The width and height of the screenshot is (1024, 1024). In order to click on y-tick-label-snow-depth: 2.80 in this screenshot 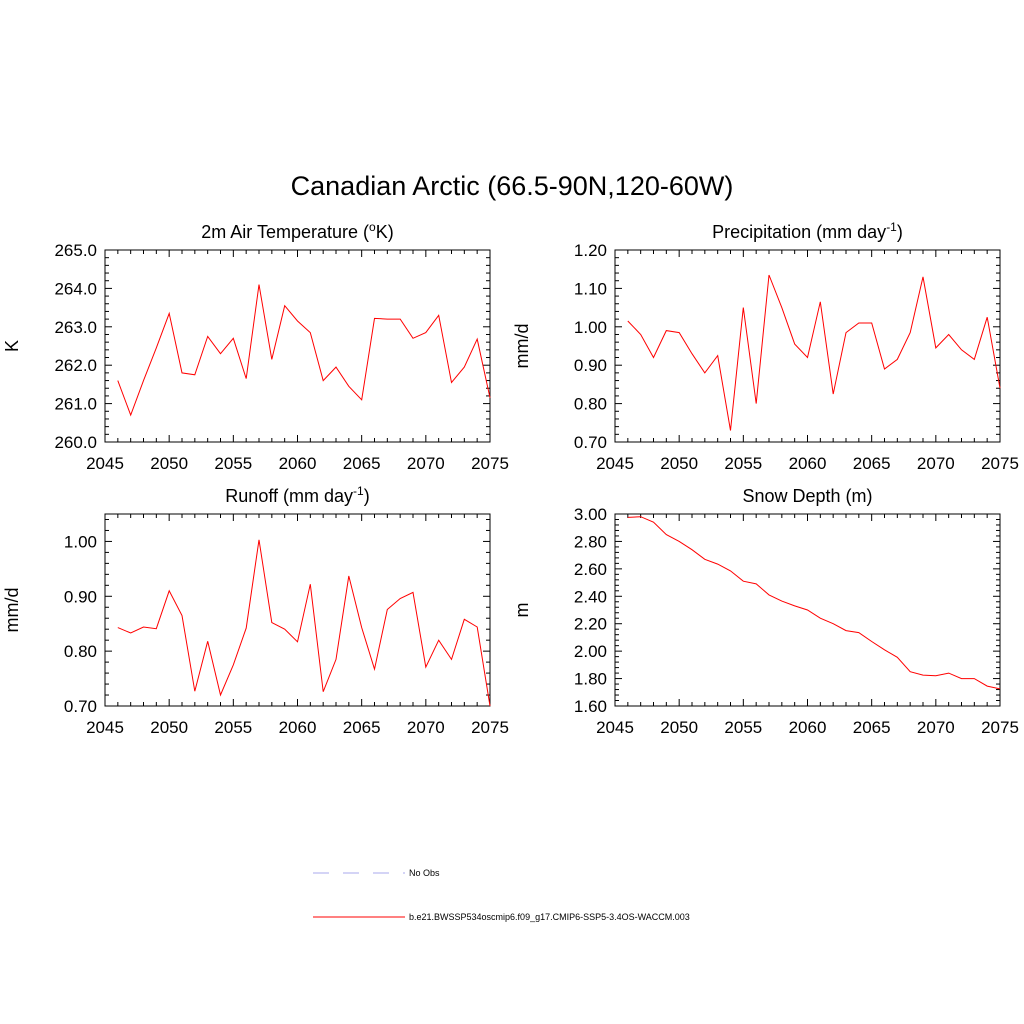, I will do `click(590, 541)`.